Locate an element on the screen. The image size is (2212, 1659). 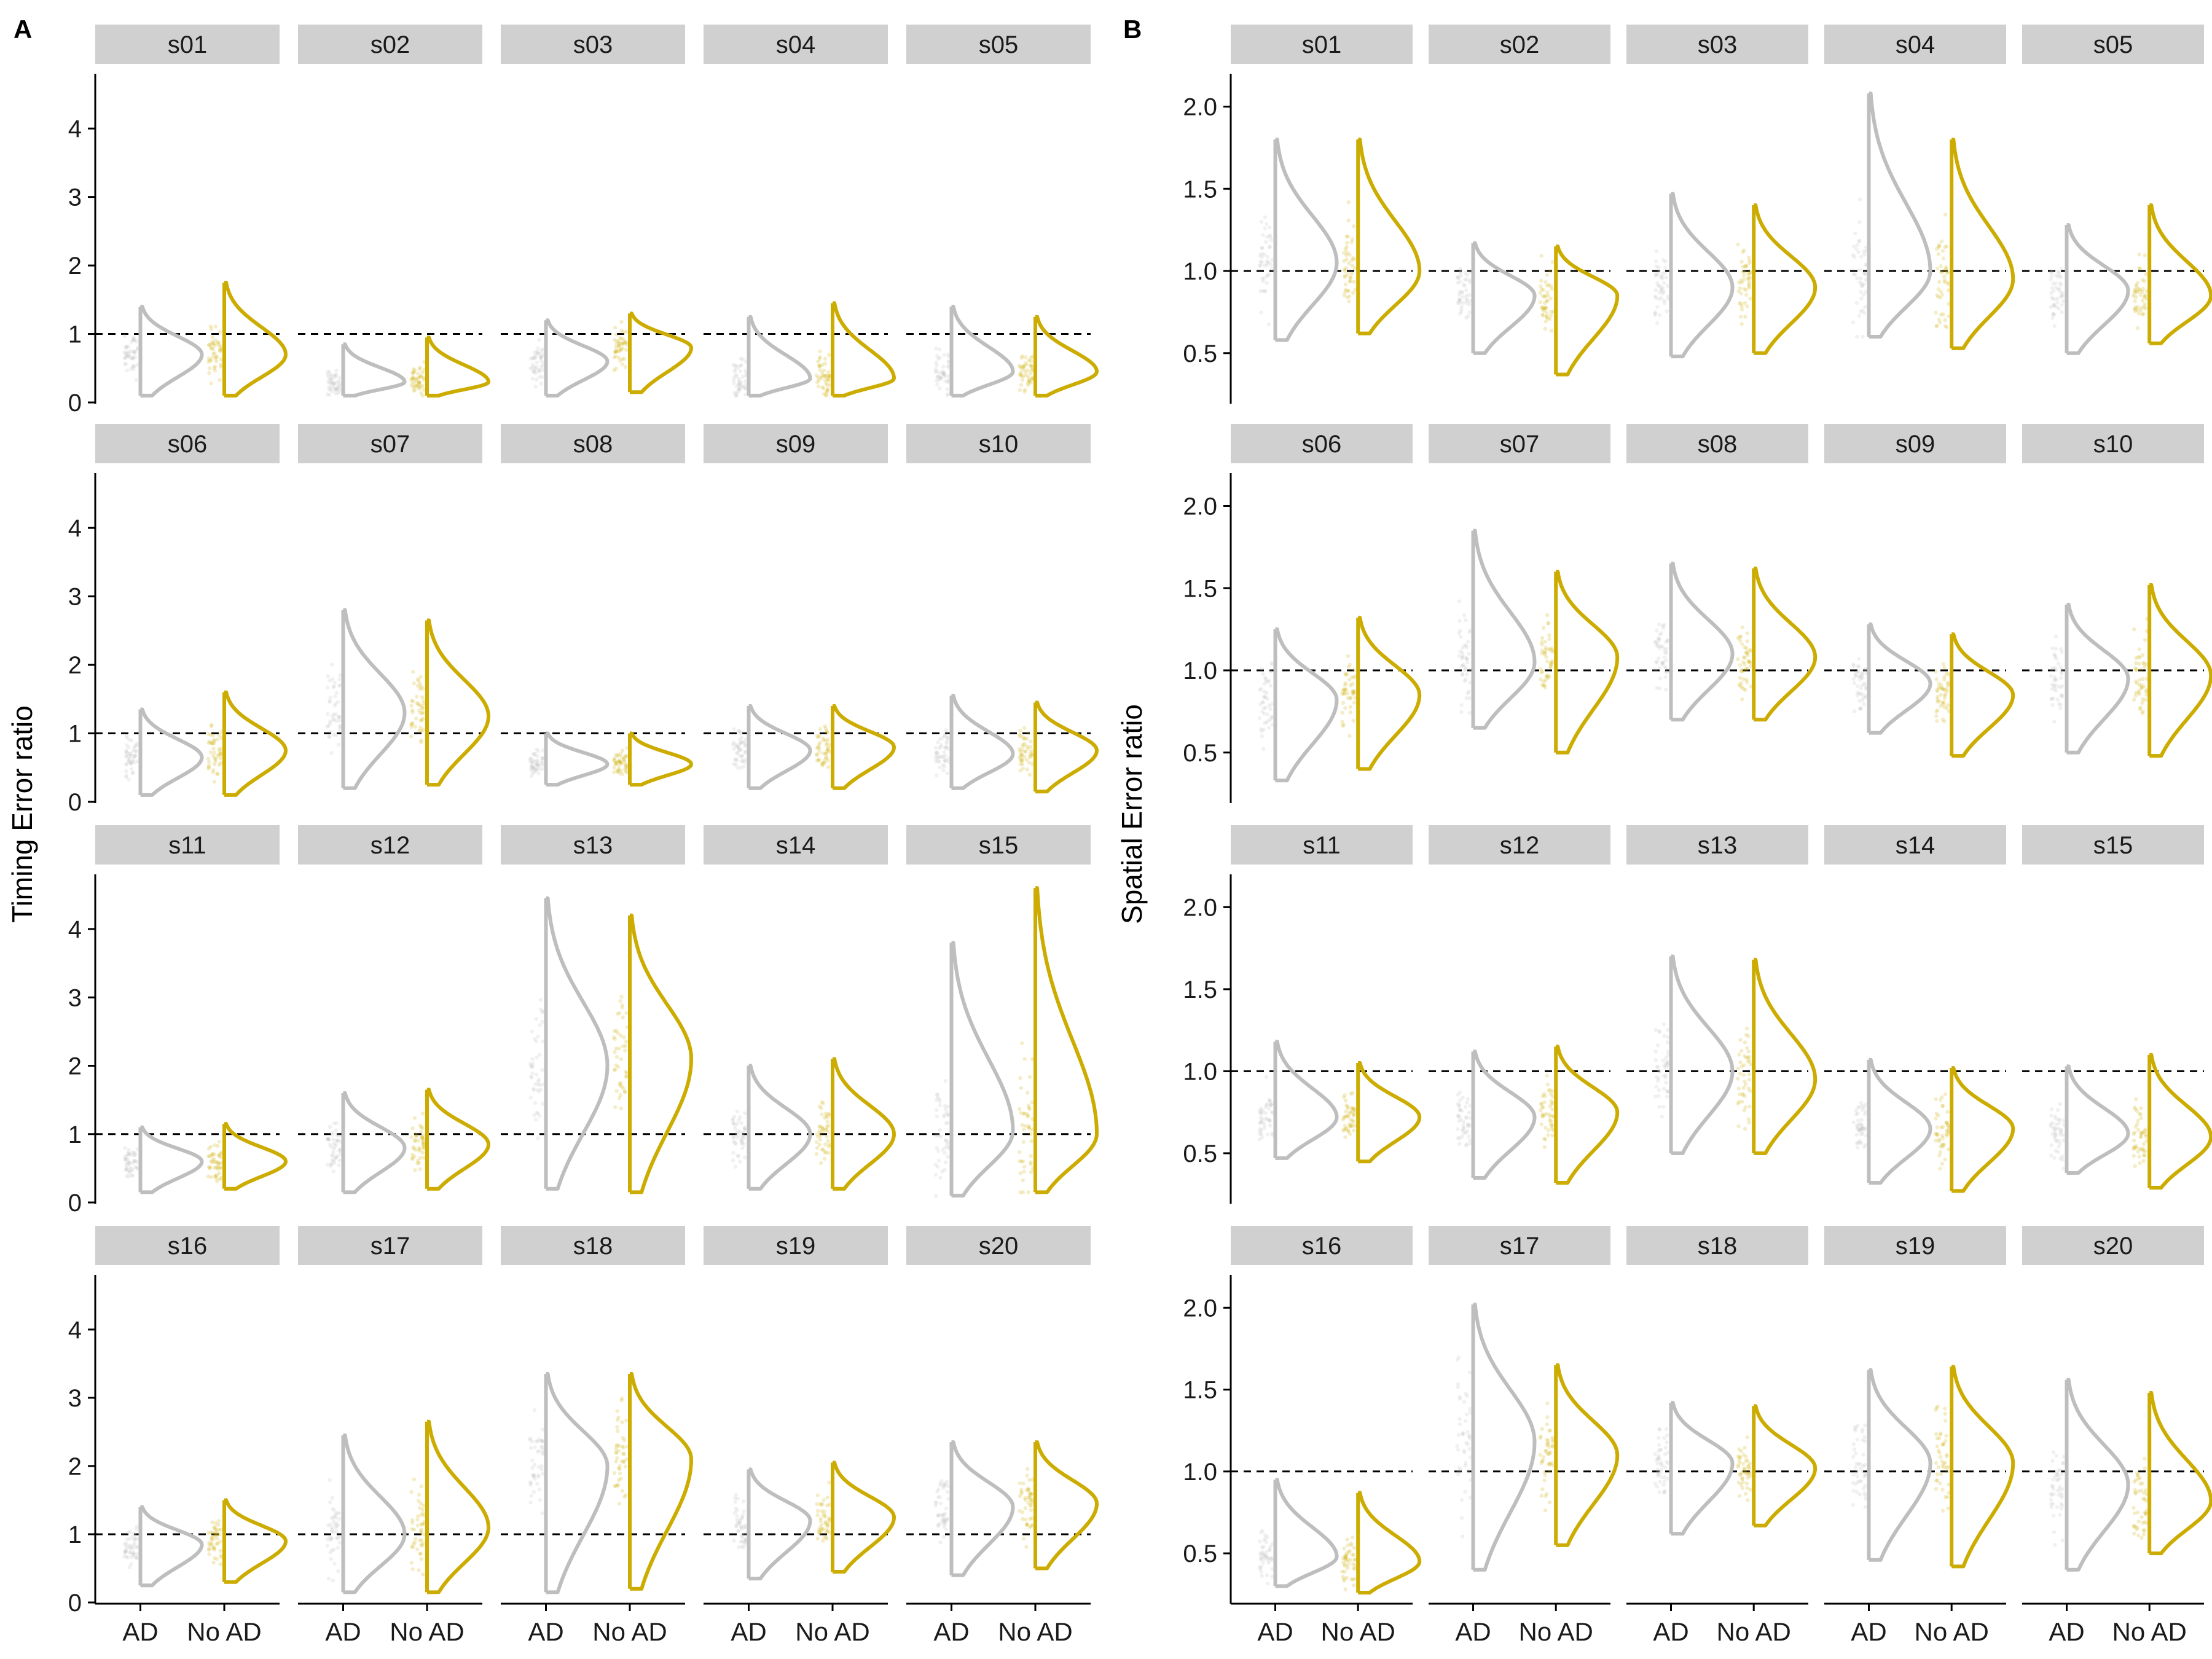
facet-a-s09: s09 is located at coordinates (800, 607).